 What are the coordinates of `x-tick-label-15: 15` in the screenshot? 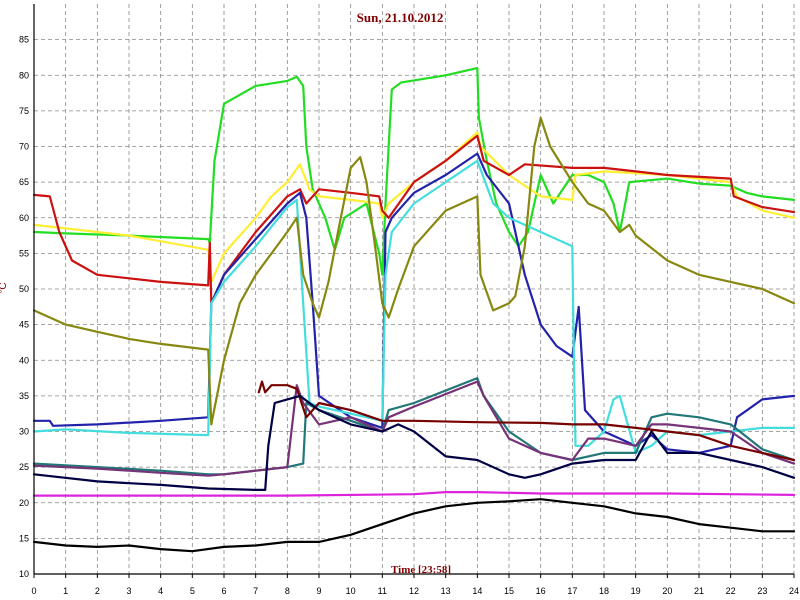 It's located at (509, 591).